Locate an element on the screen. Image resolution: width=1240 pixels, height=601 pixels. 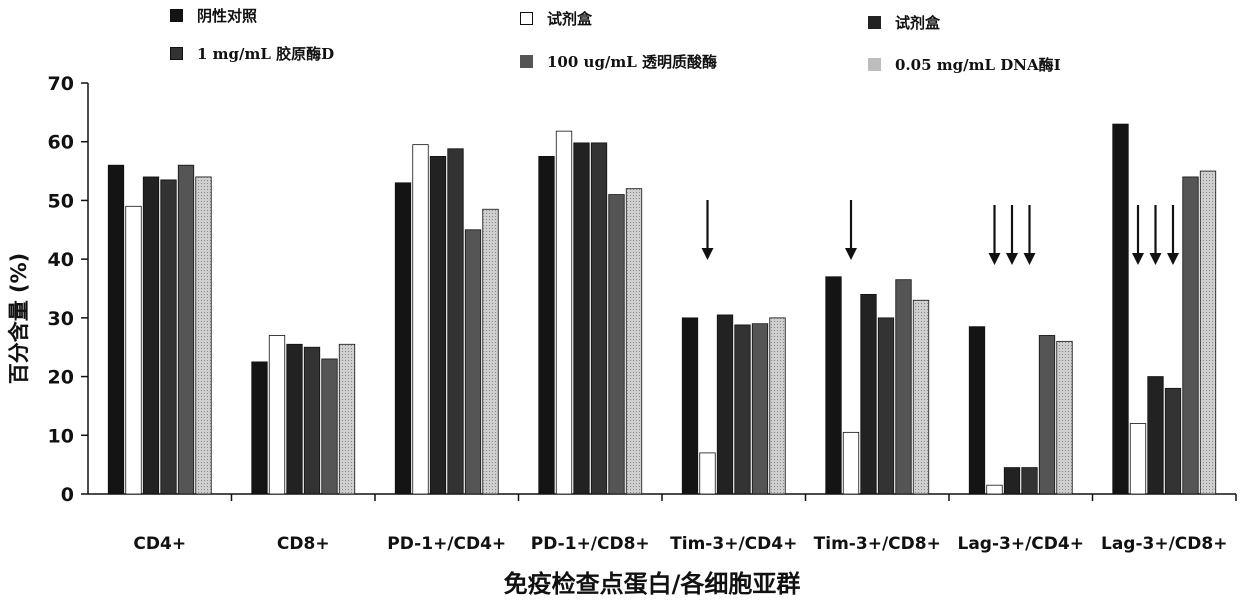
y-tick-label: 50 is located at coordinates (61, 201).